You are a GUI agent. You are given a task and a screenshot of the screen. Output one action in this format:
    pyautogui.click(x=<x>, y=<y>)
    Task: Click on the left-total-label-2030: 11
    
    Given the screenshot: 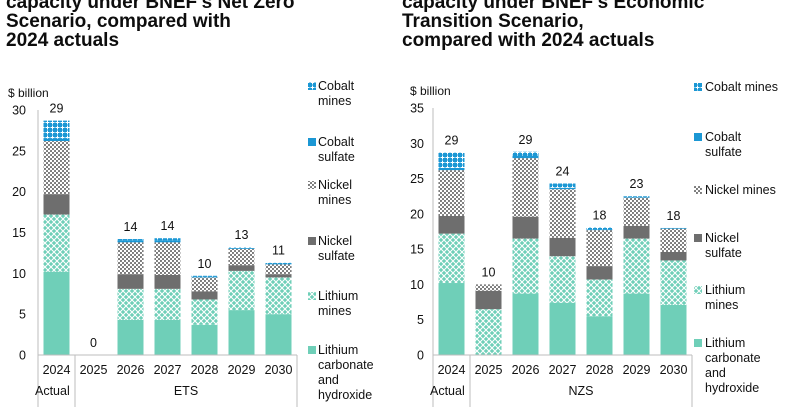 What is the action you would take?
    pyautogui.click(x=278, y=251)
    